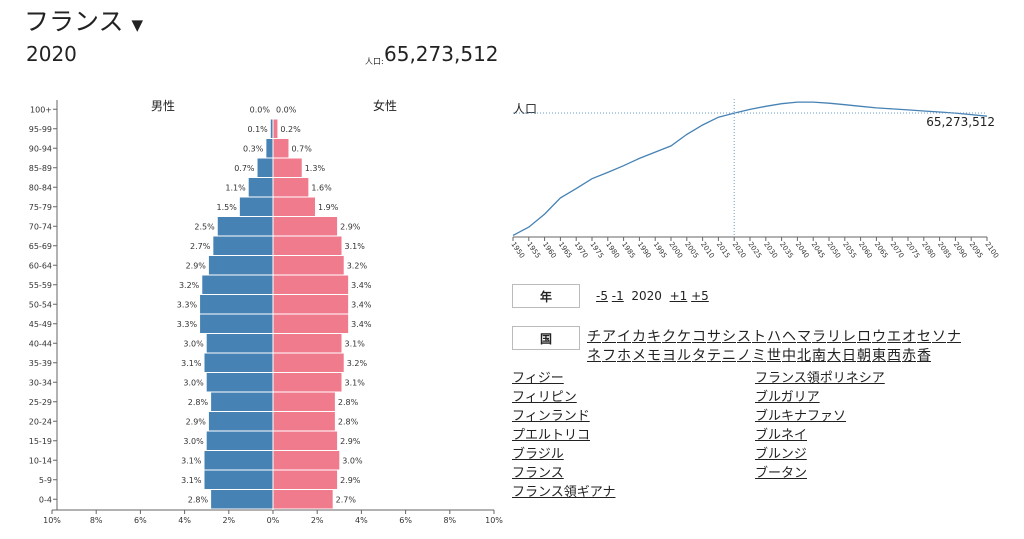 The height and width of the screenshot is (539, 1024). I want to click on year-minus5-link: -5, so click(602, 296).